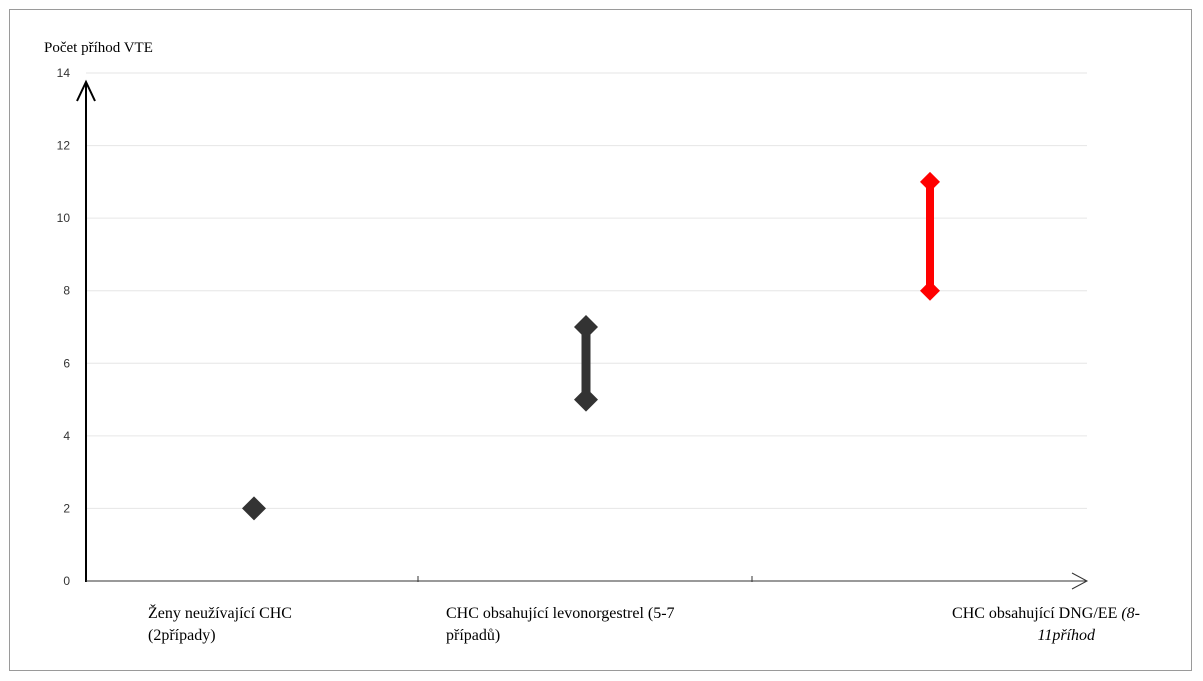 This screenshot has width=1203, height=681. I want to click on y-tick-label: 0, so click(66, 581).